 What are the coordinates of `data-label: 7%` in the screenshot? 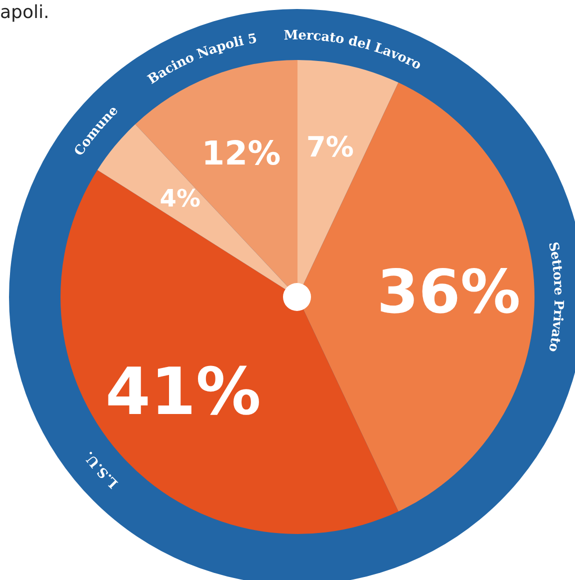 It's located at (330, 147).